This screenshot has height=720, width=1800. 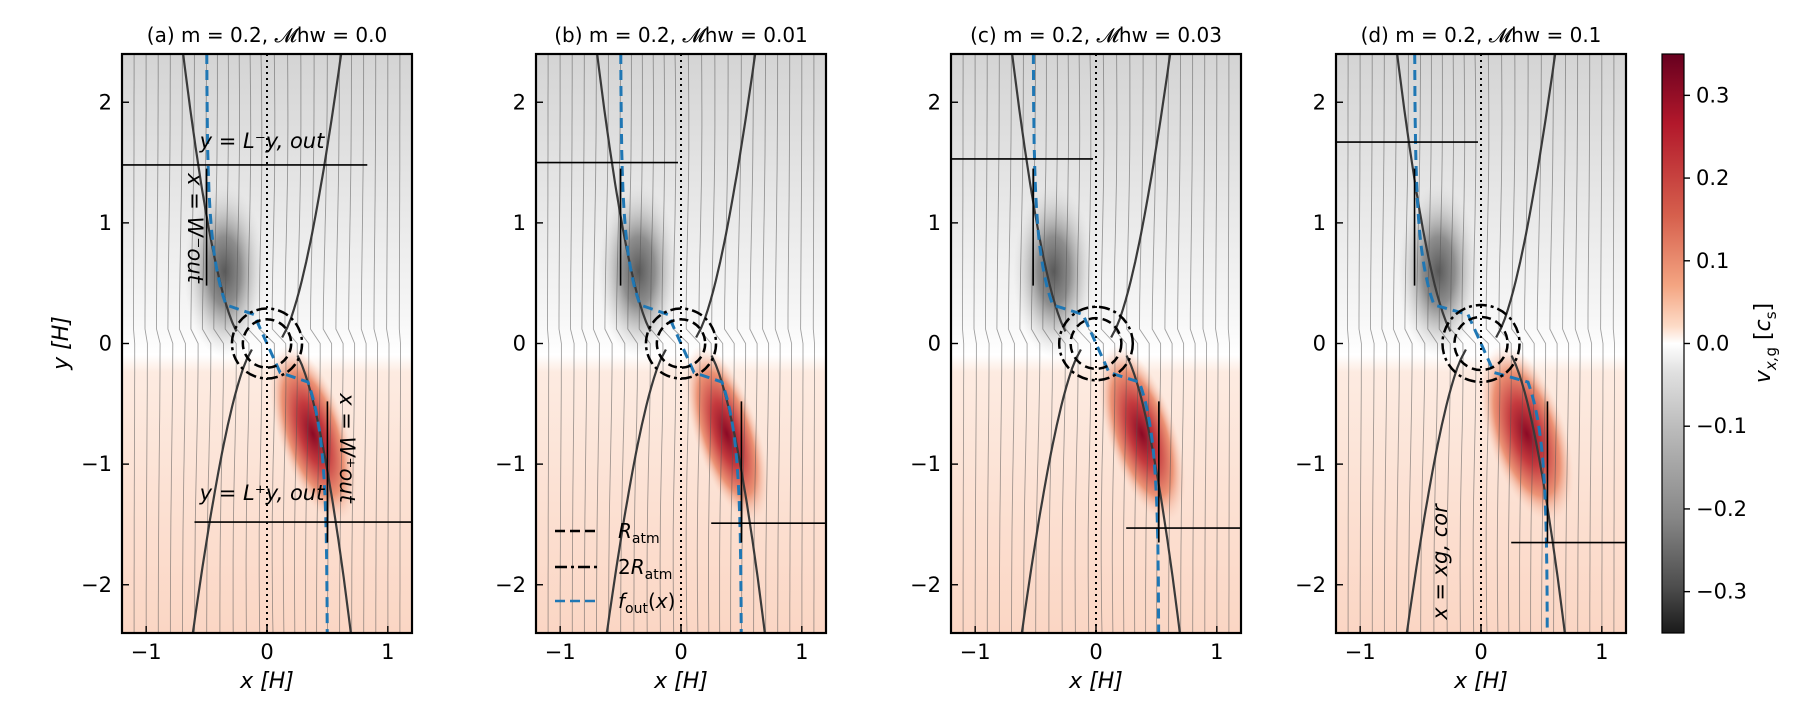 What do you see at coordinates (1712, 178) in the screenshot?
I see `colorbar-tick-label: 0.2` at bounding box center [1712, 178].